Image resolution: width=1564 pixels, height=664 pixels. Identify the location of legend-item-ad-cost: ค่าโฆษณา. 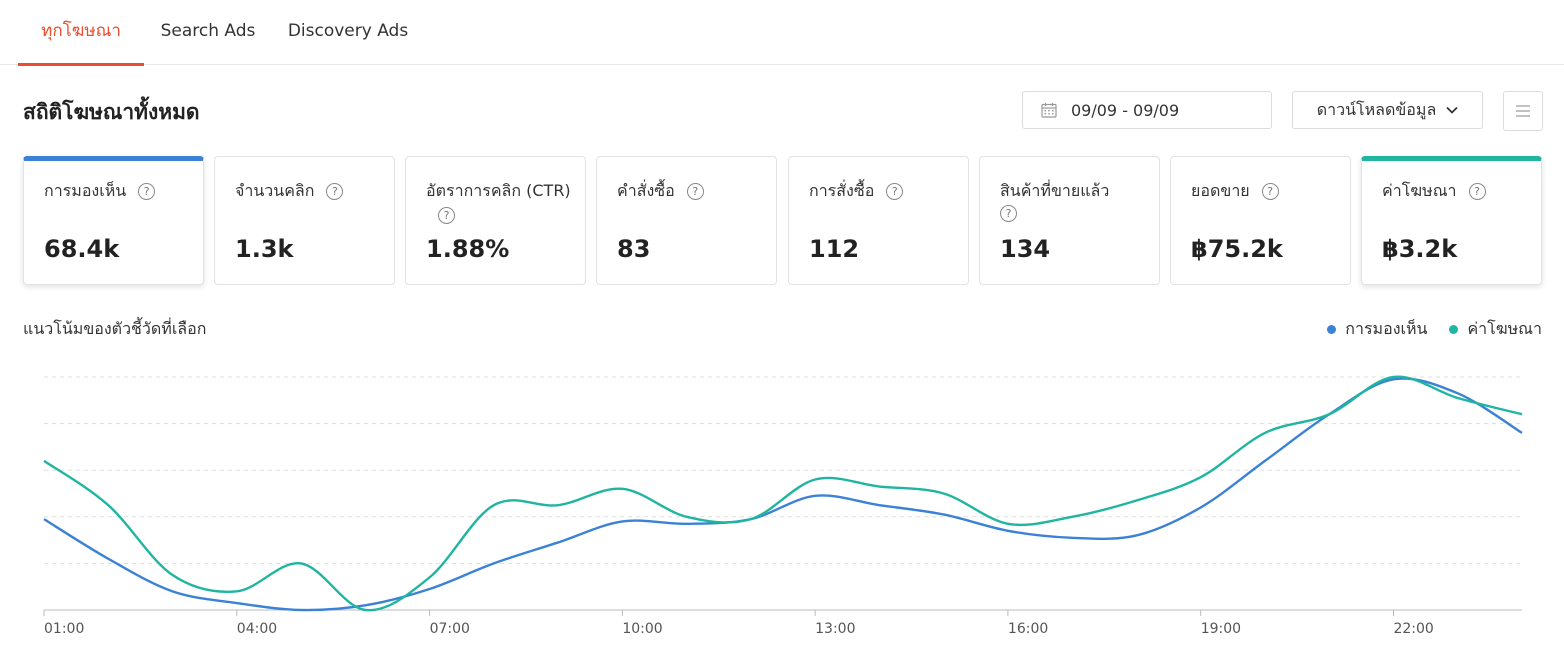
(1495, 329).